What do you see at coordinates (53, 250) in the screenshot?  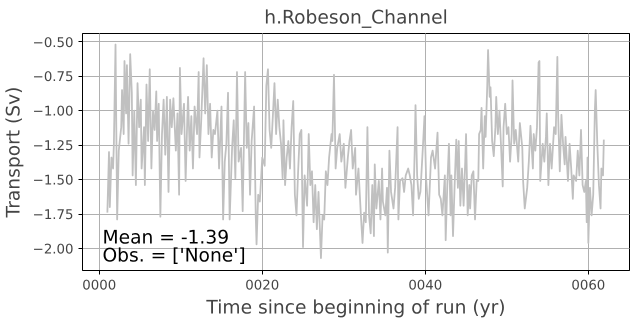 I see `y-tick-label: −2.00` at bounding box center [53, 250].